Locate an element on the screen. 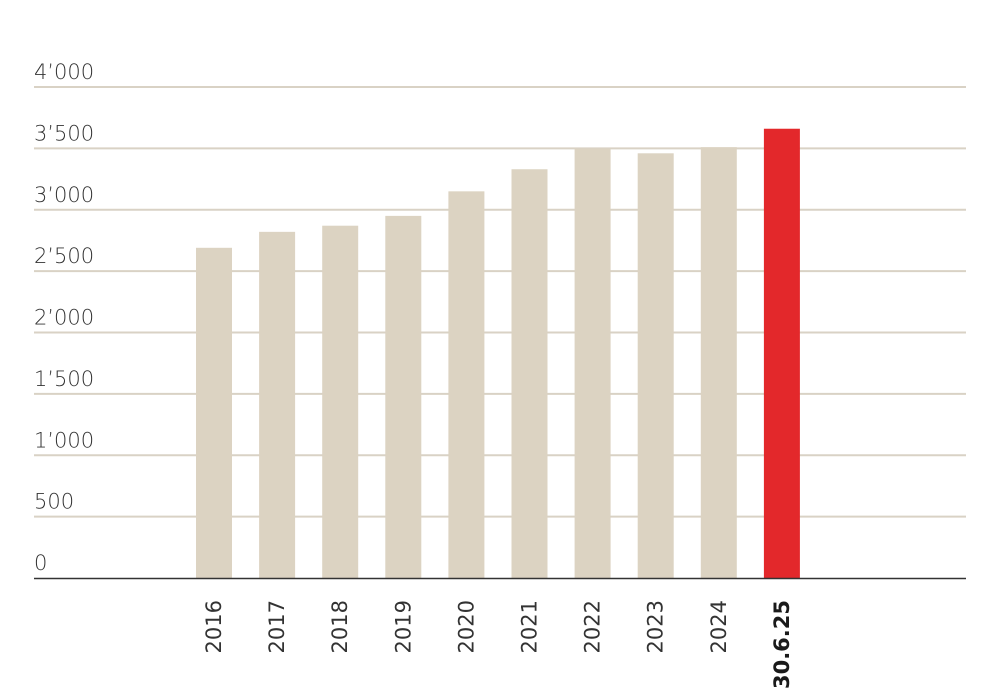 The height and width of the screenshot is (700, 1000). x-tick-label: 2019 is located at coordinates (403, 626).